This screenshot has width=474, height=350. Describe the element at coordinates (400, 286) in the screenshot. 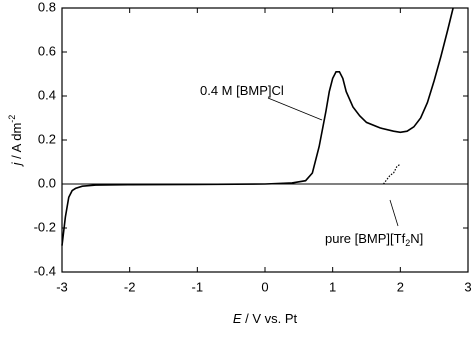

I see `x-tick-label: 2` at that location.